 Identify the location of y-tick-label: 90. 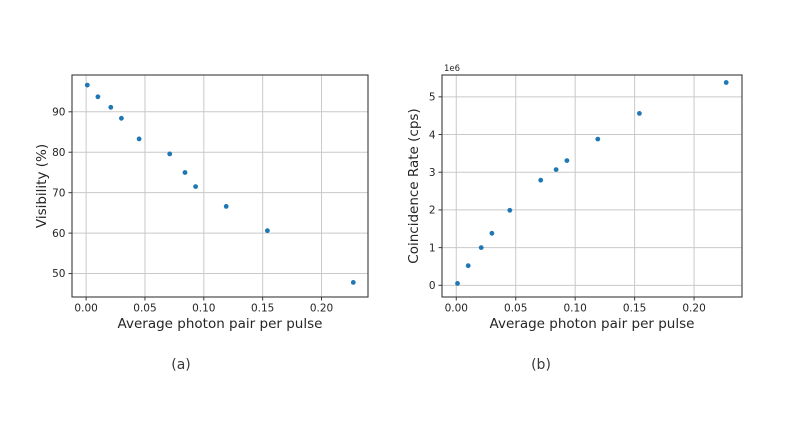
(58, 112).